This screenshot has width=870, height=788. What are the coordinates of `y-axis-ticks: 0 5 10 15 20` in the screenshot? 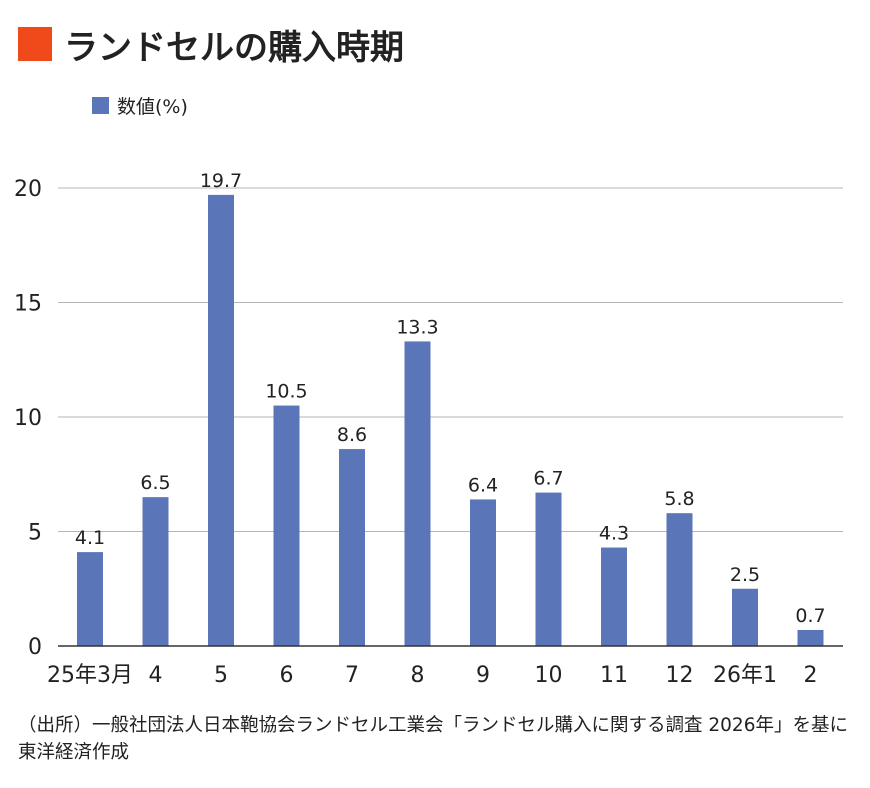 It's located at (28, 418).